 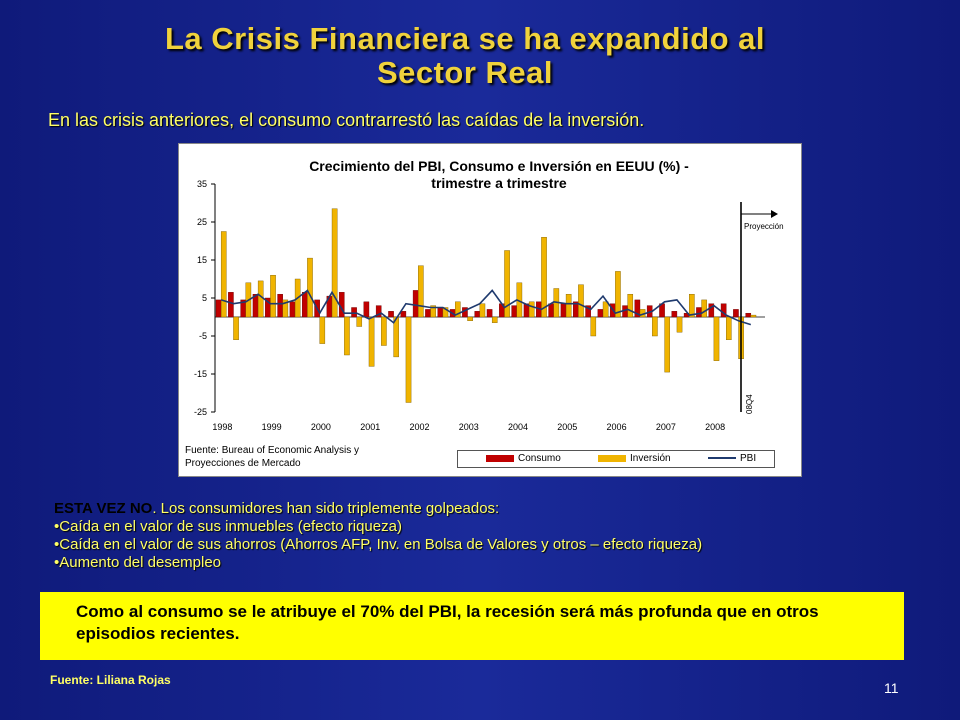 I want to click on legend-swatch-pbi, so click(x=722, y=458).